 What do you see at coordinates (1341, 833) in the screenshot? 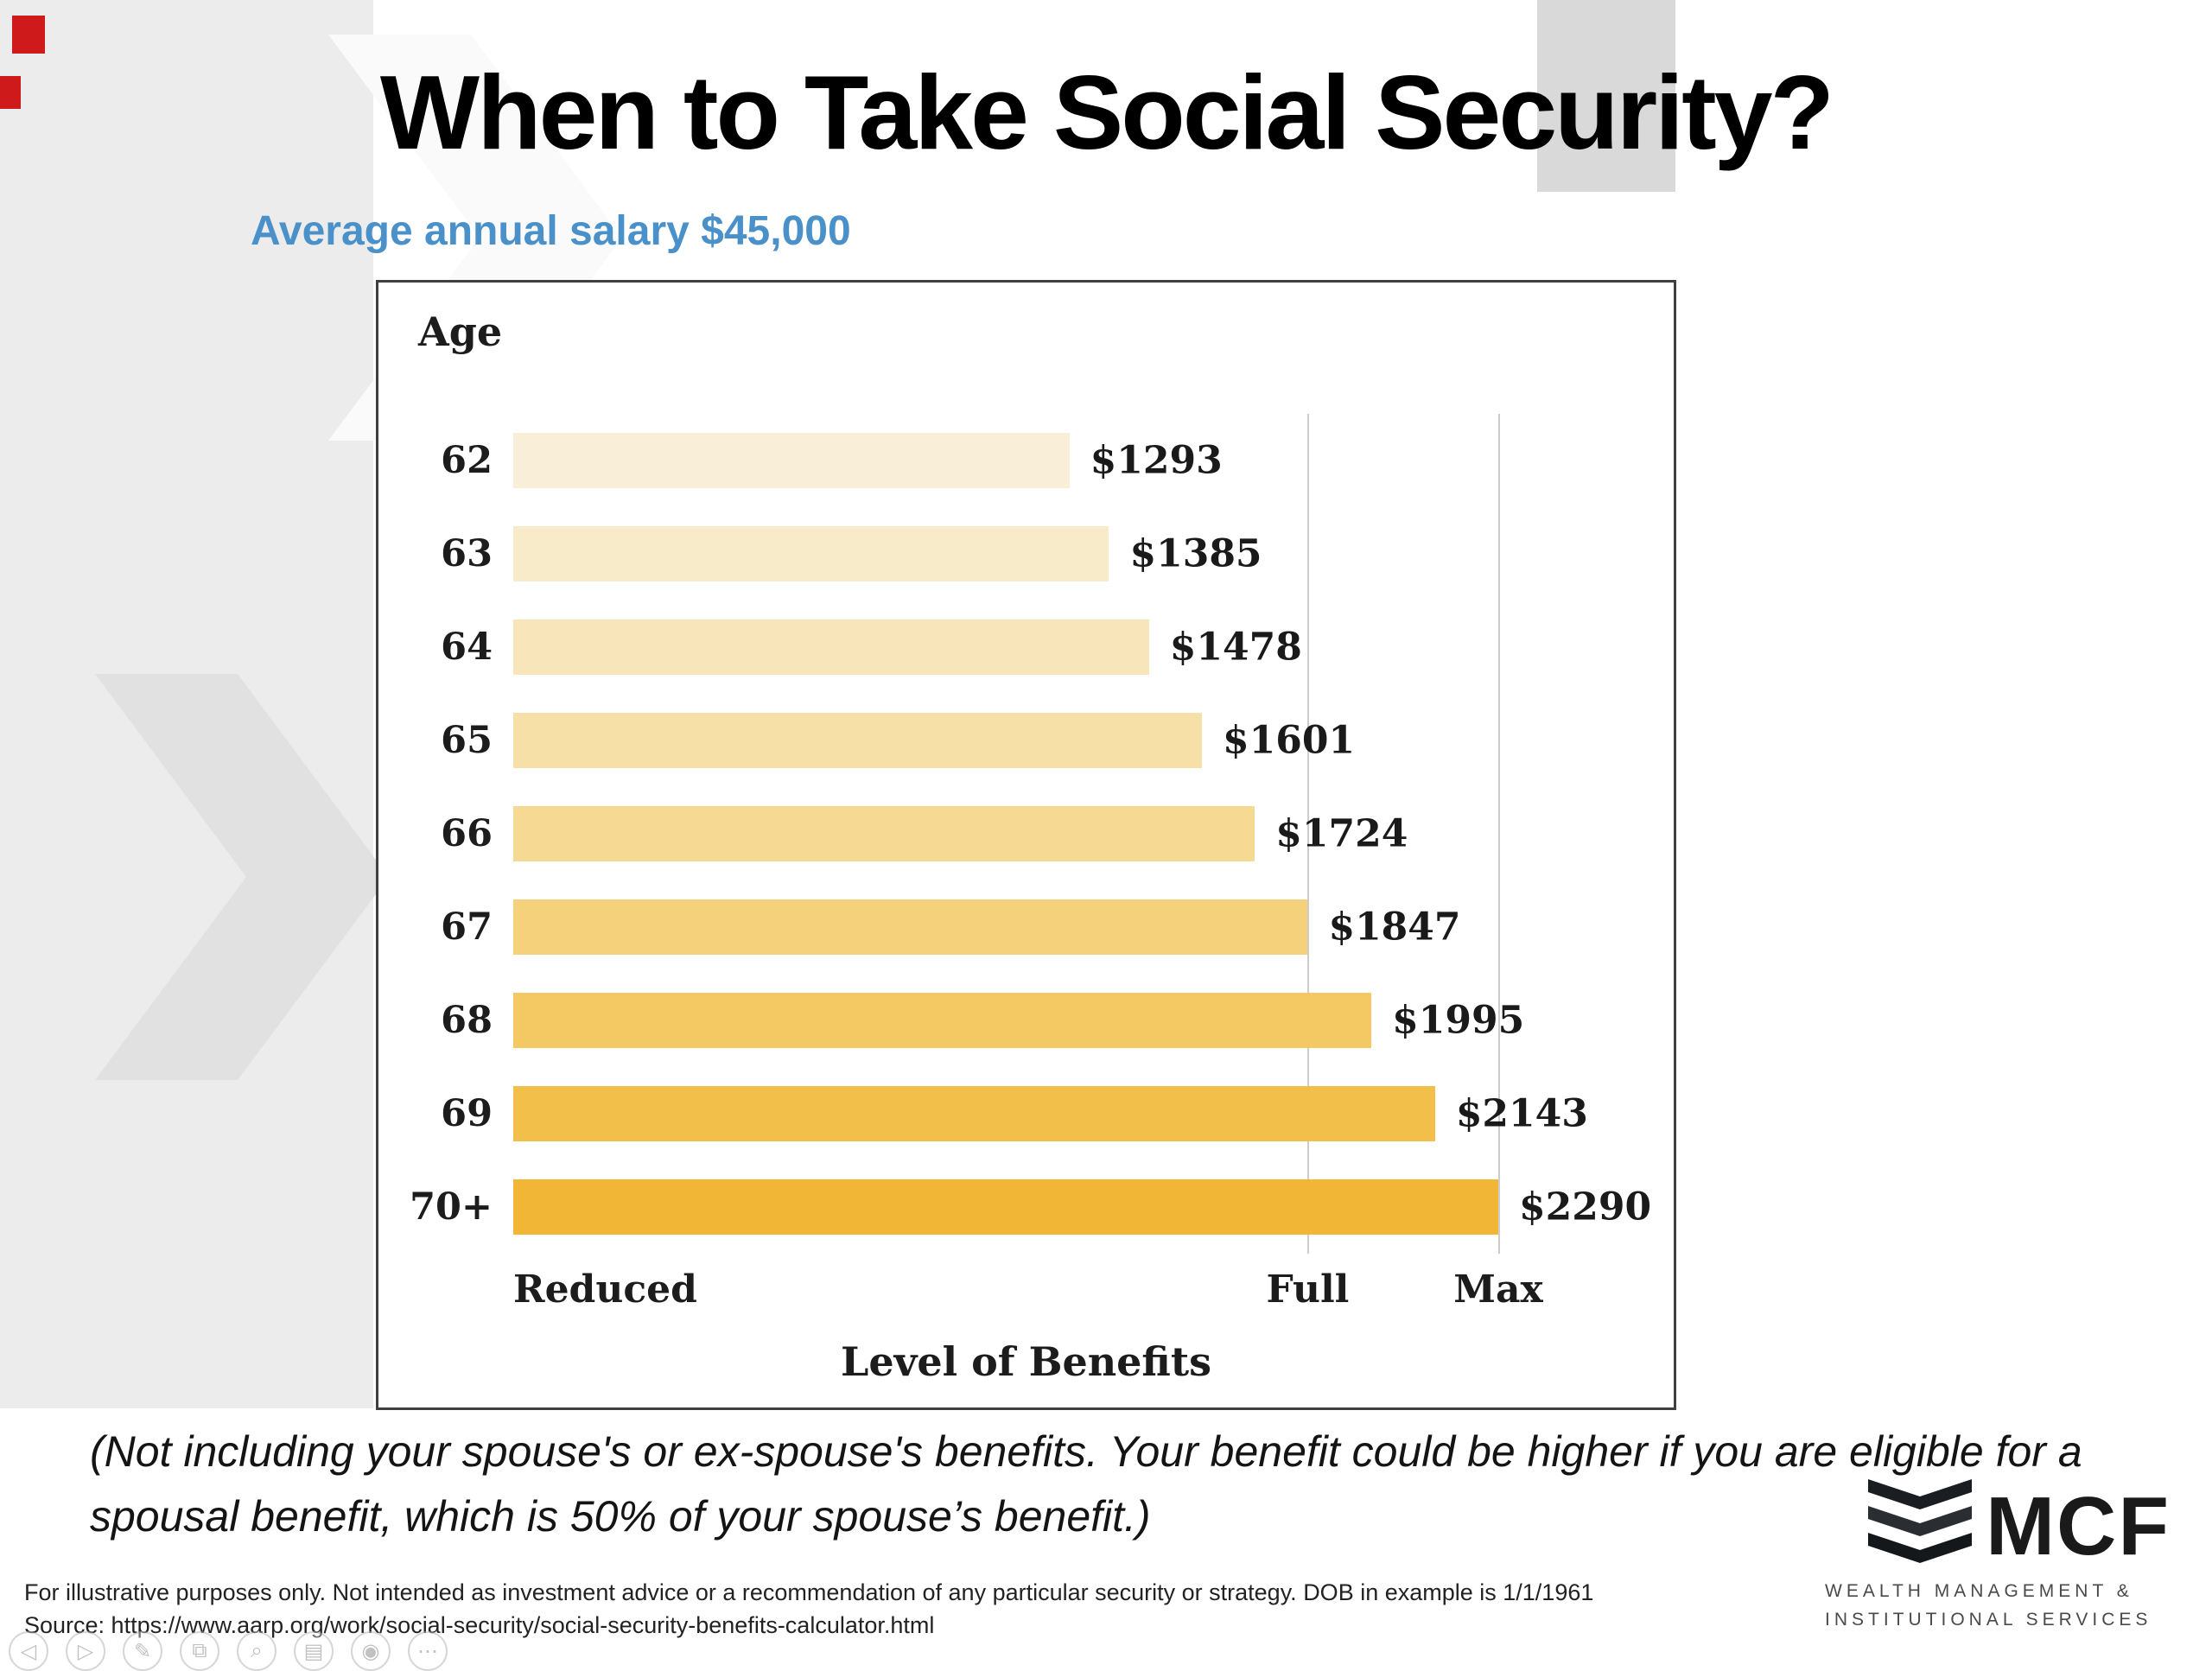
I see `bar-value-label: $1724` at bounding box center [1341, 833].